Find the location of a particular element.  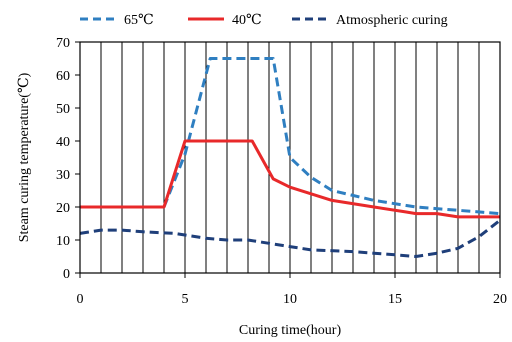

x-axis-label: Curing time(hour) is located at coordinates (290, 330).